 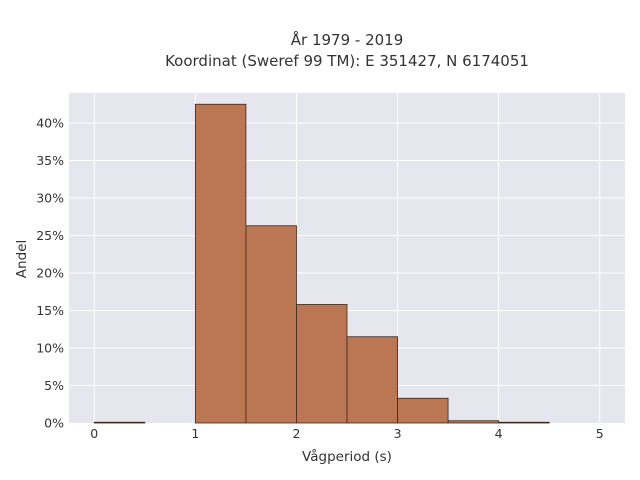 I want to click on y-tick-label: 0%, so click(x=54, y=423).